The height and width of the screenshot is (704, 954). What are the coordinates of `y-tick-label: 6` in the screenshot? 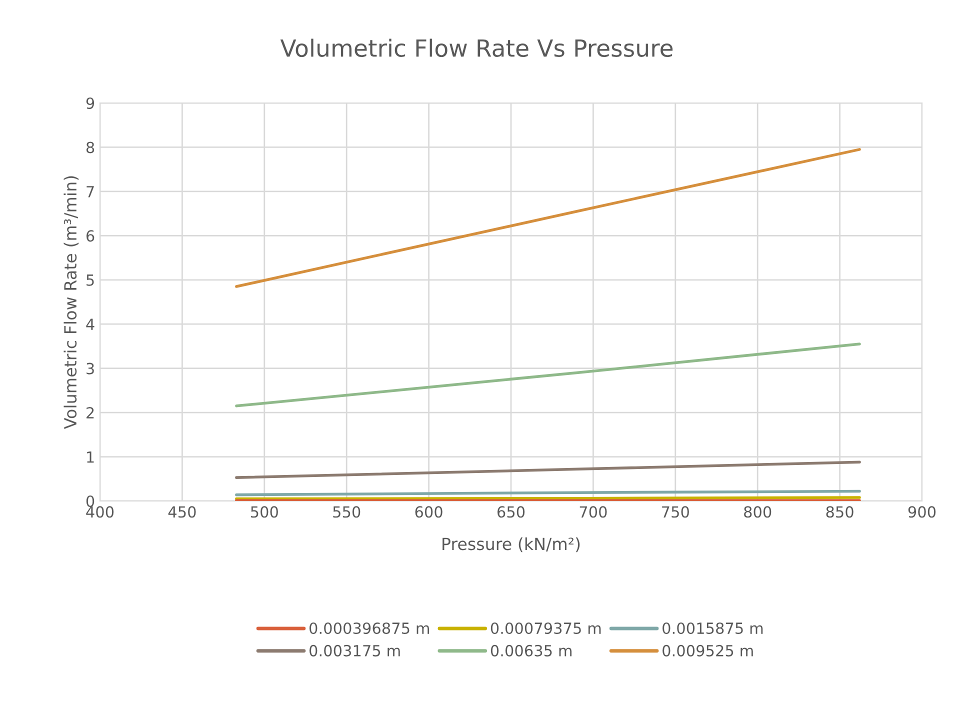 It's located at (90, 236).